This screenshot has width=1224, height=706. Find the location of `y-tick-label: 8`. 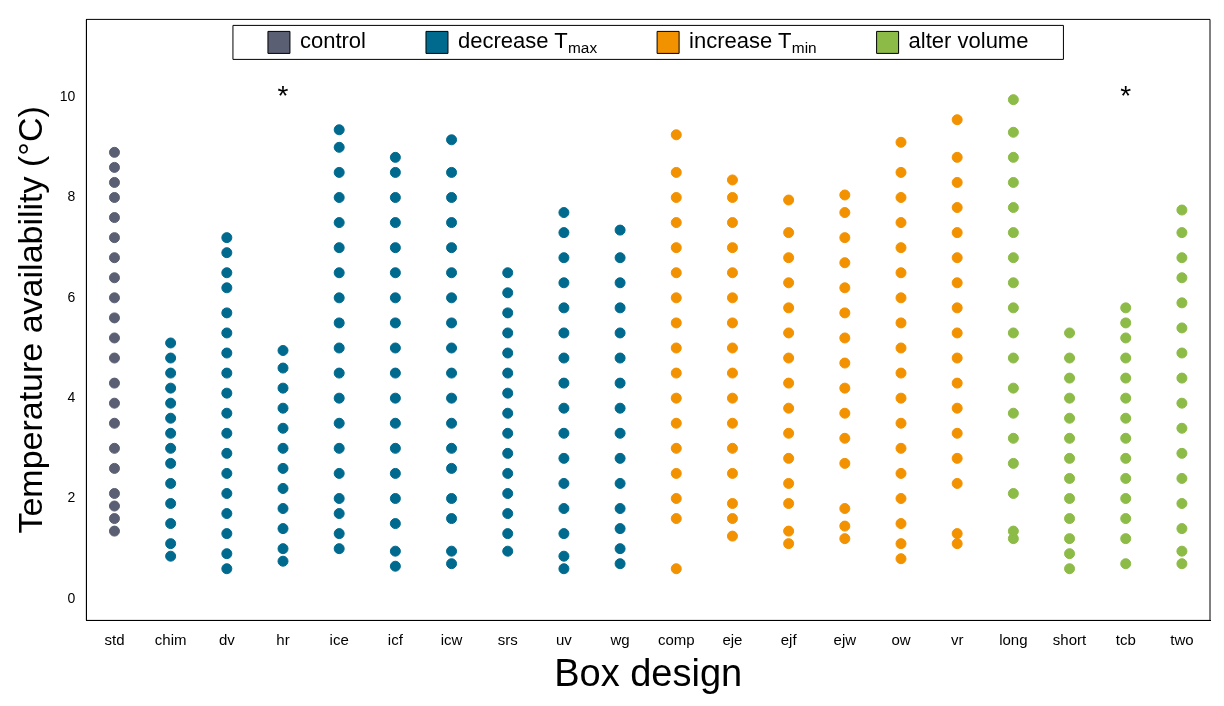

y-tick-label: 8 is located at coordinates (71, 196).